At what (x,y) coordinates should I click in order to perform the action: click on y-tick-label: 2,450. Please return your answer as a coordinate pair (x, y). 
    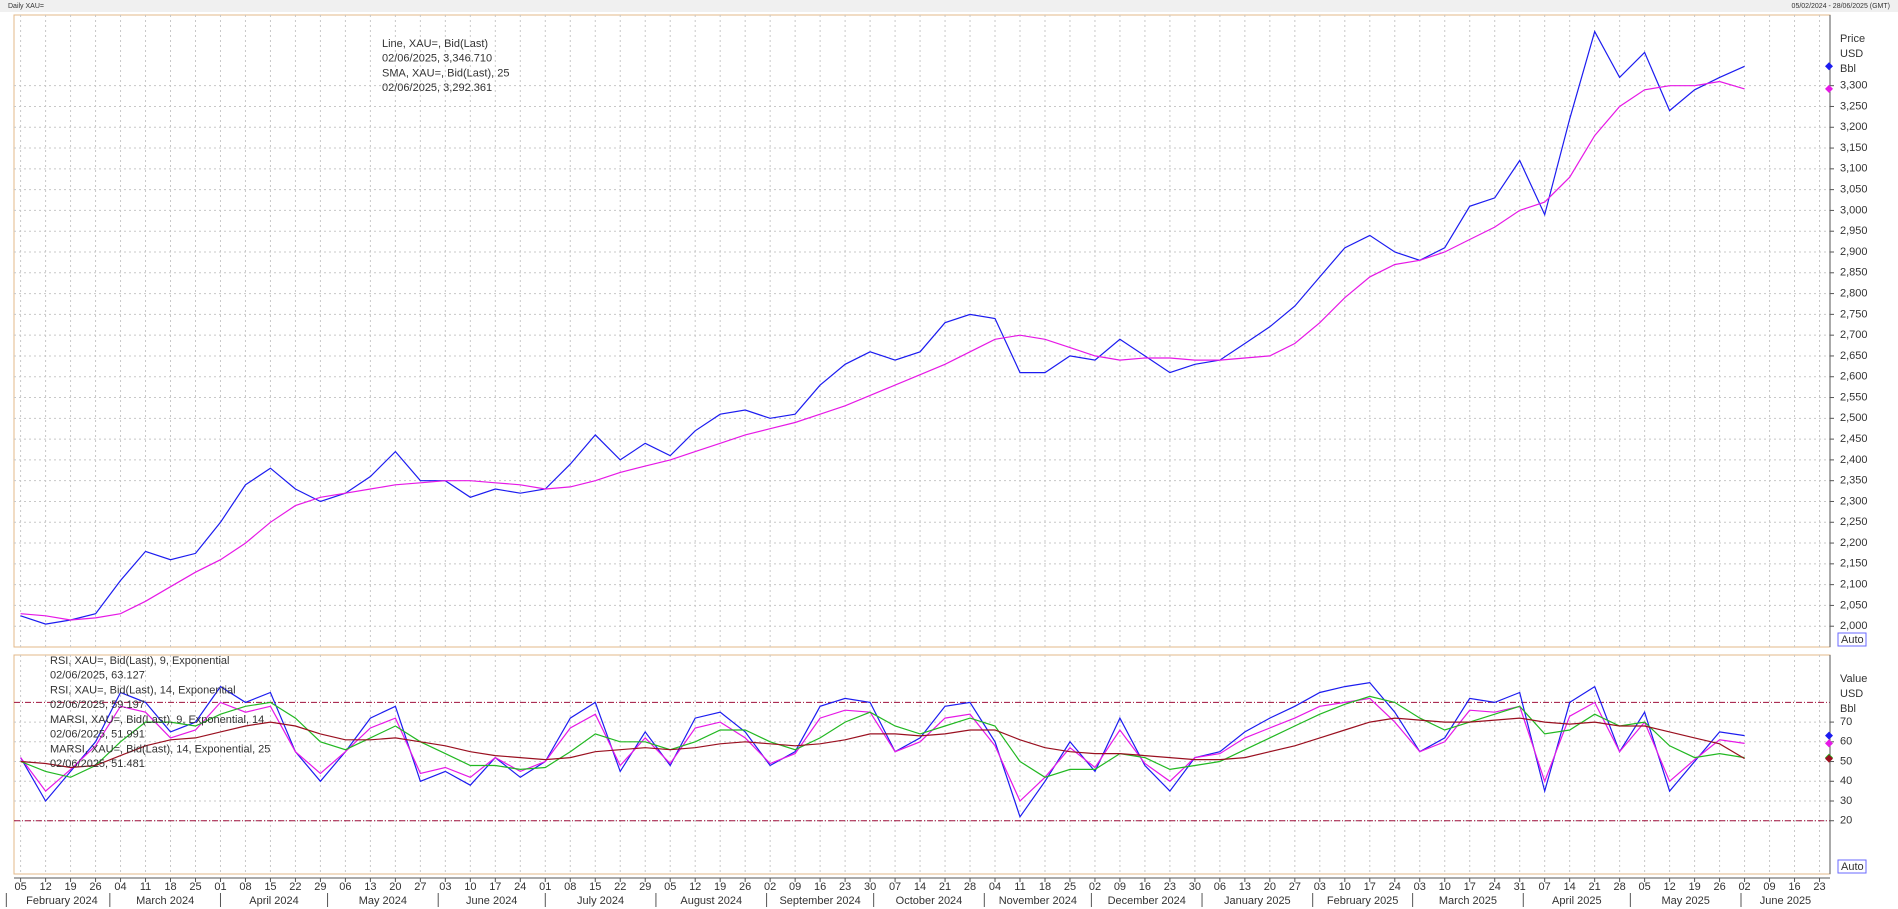
    Looking at the image, I should click on (1854, 439).